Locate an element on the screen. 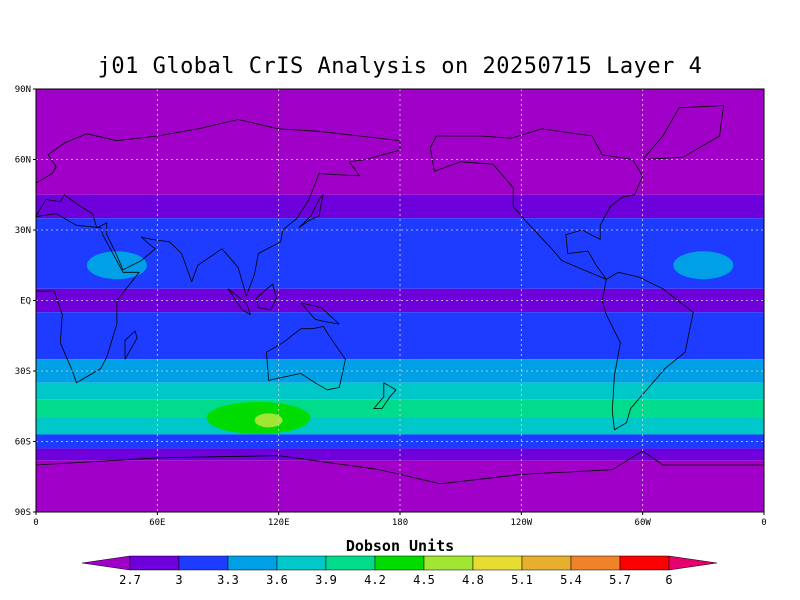 This screenshot has width=800, height=600. coast-southamerica is located at coordinates (647, 351).